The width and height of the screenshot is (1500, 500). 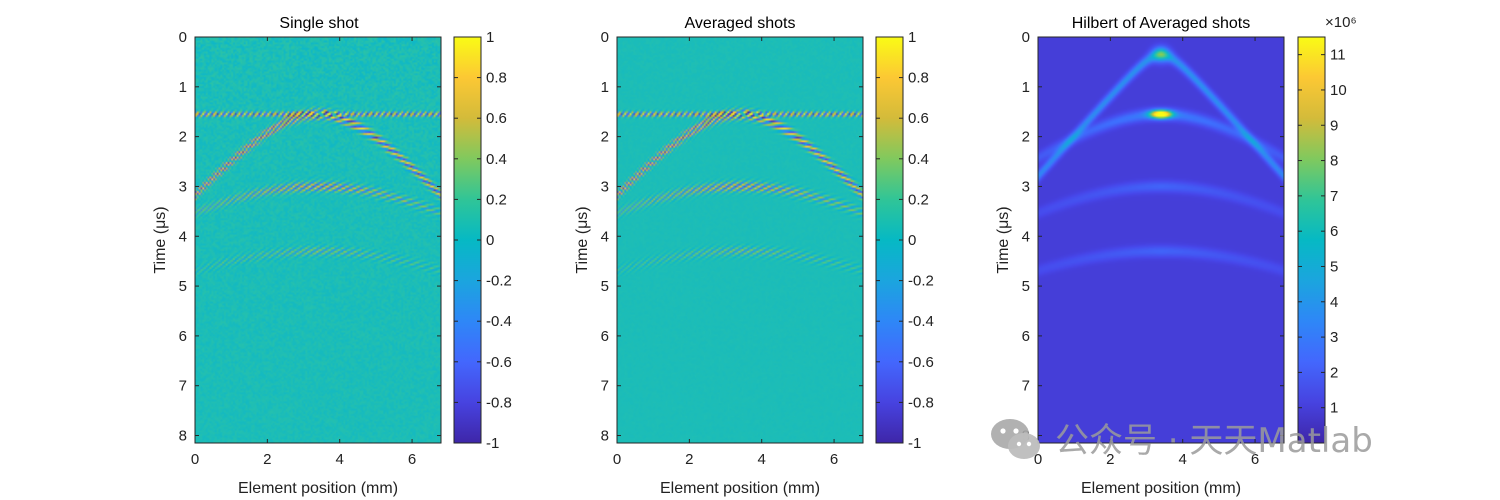 I want to click on colorbar-tick-label: 8, so click(x=1334, y=161).